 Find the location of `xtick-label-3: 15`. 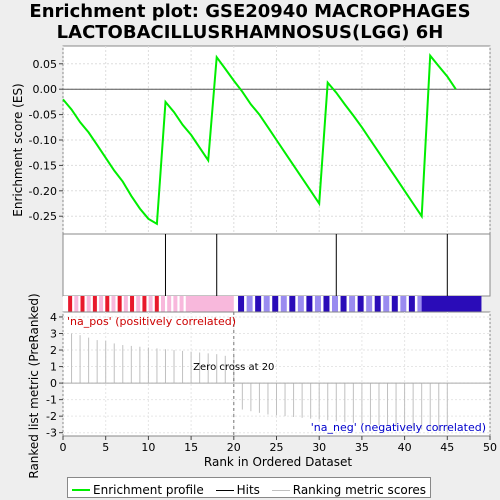

xtick-label-3: 15 is located at coordinates (191, 447).